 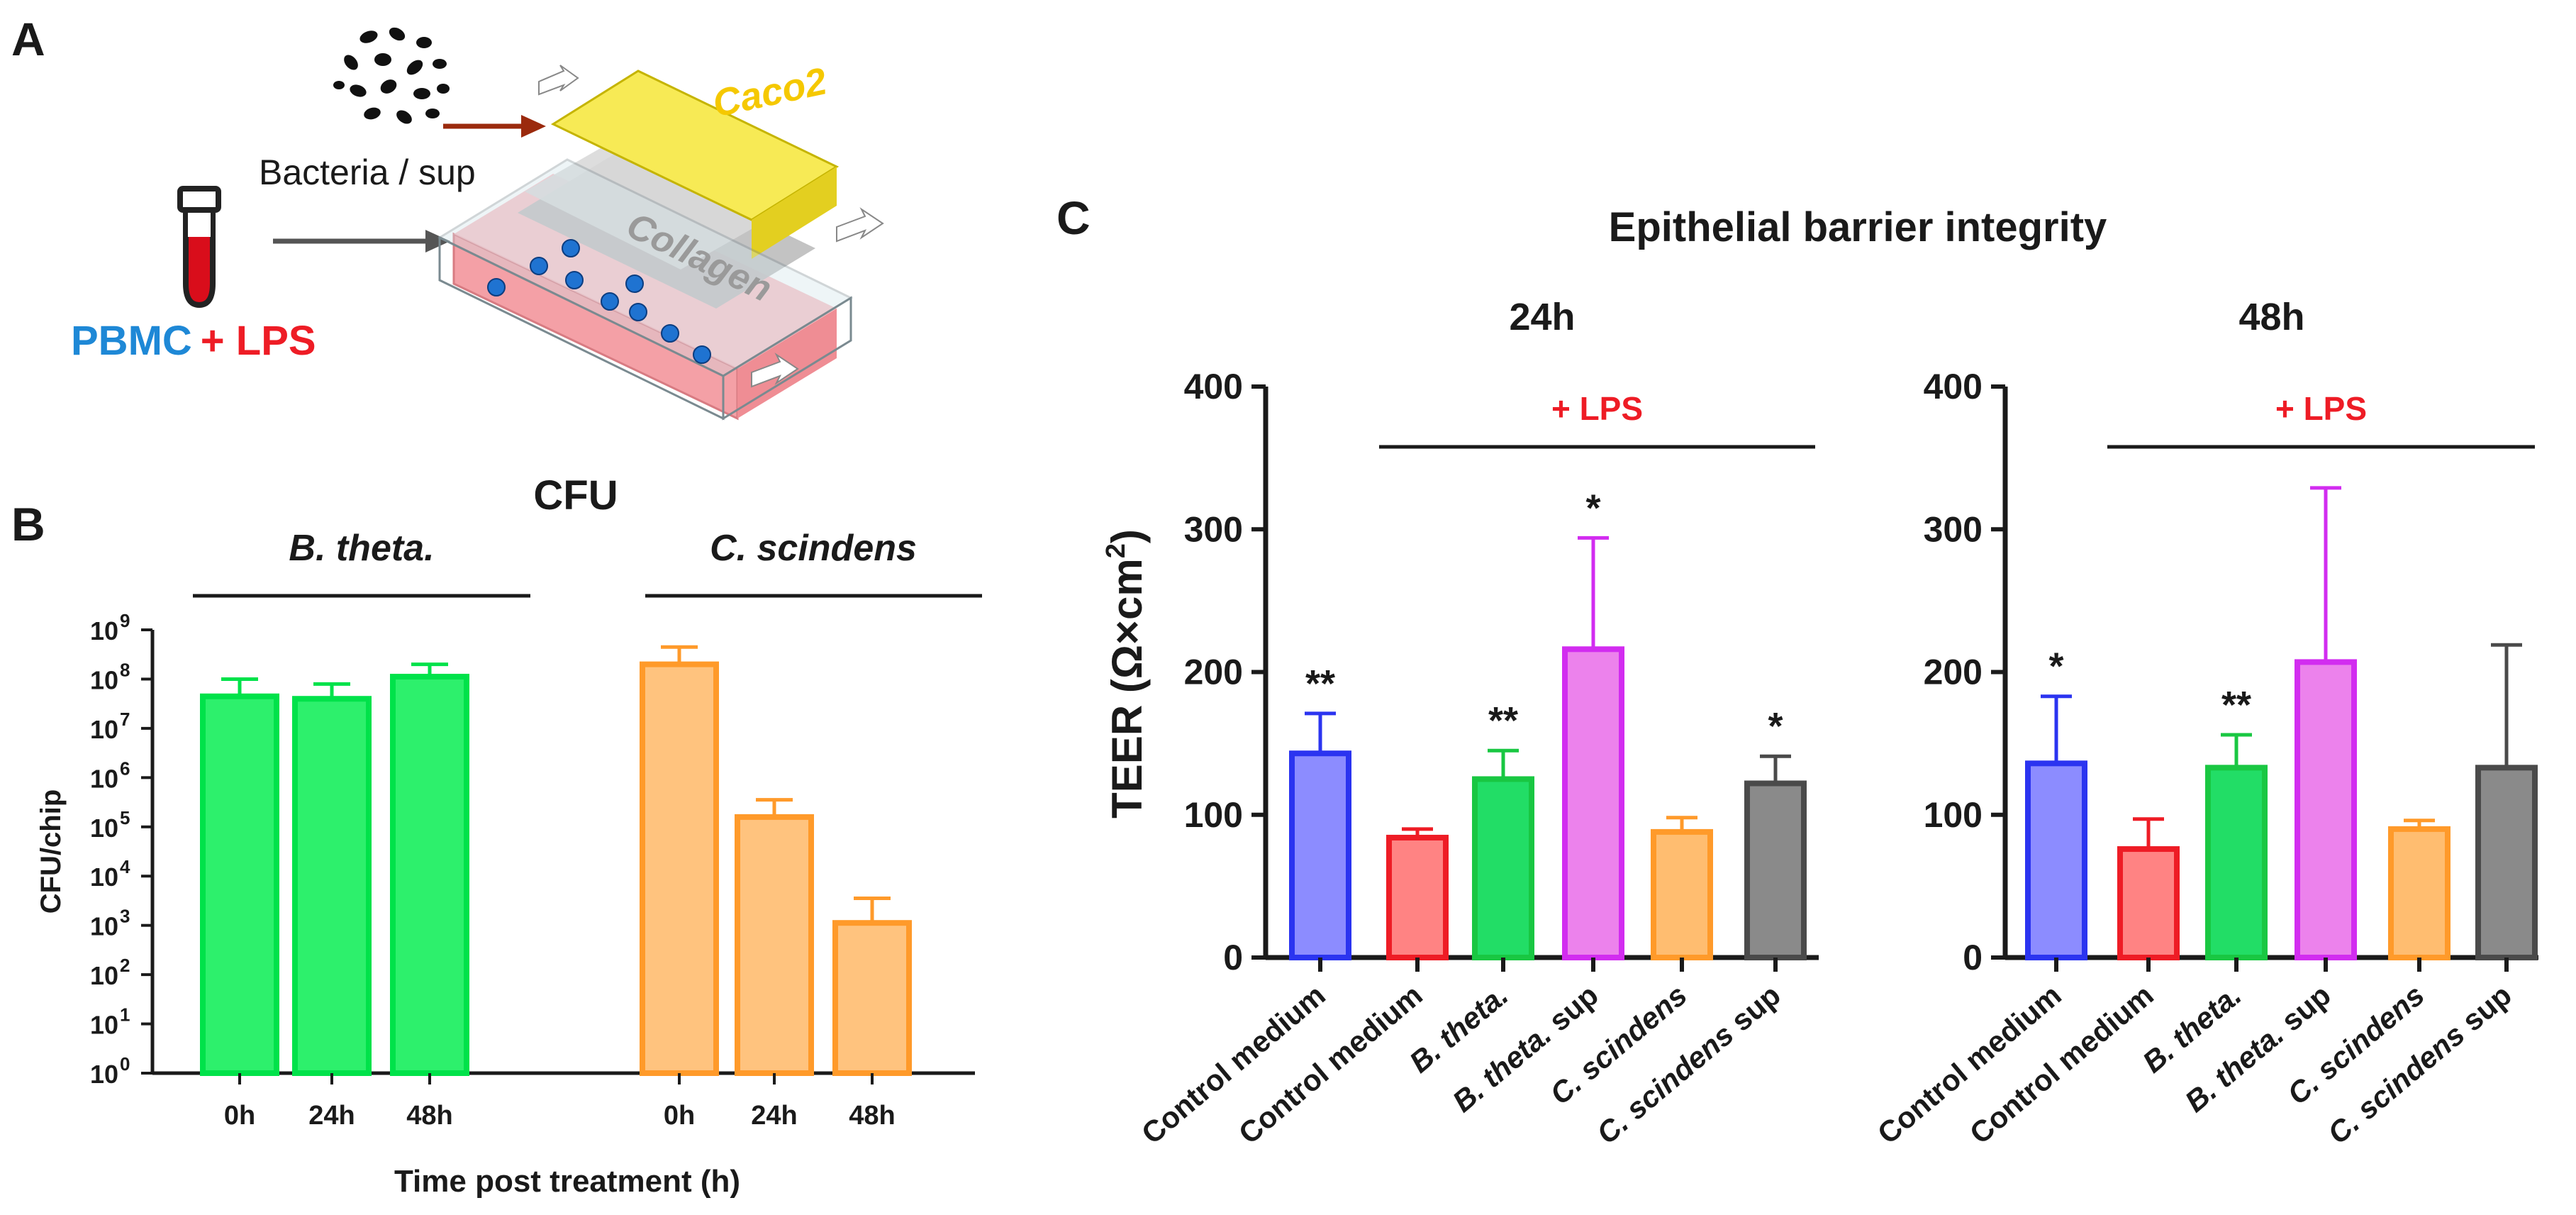 What do you see at coordinates (391, 75) in the screenshot?
I see `bacteria-cluster-icon` at bounding box center [391, 75].